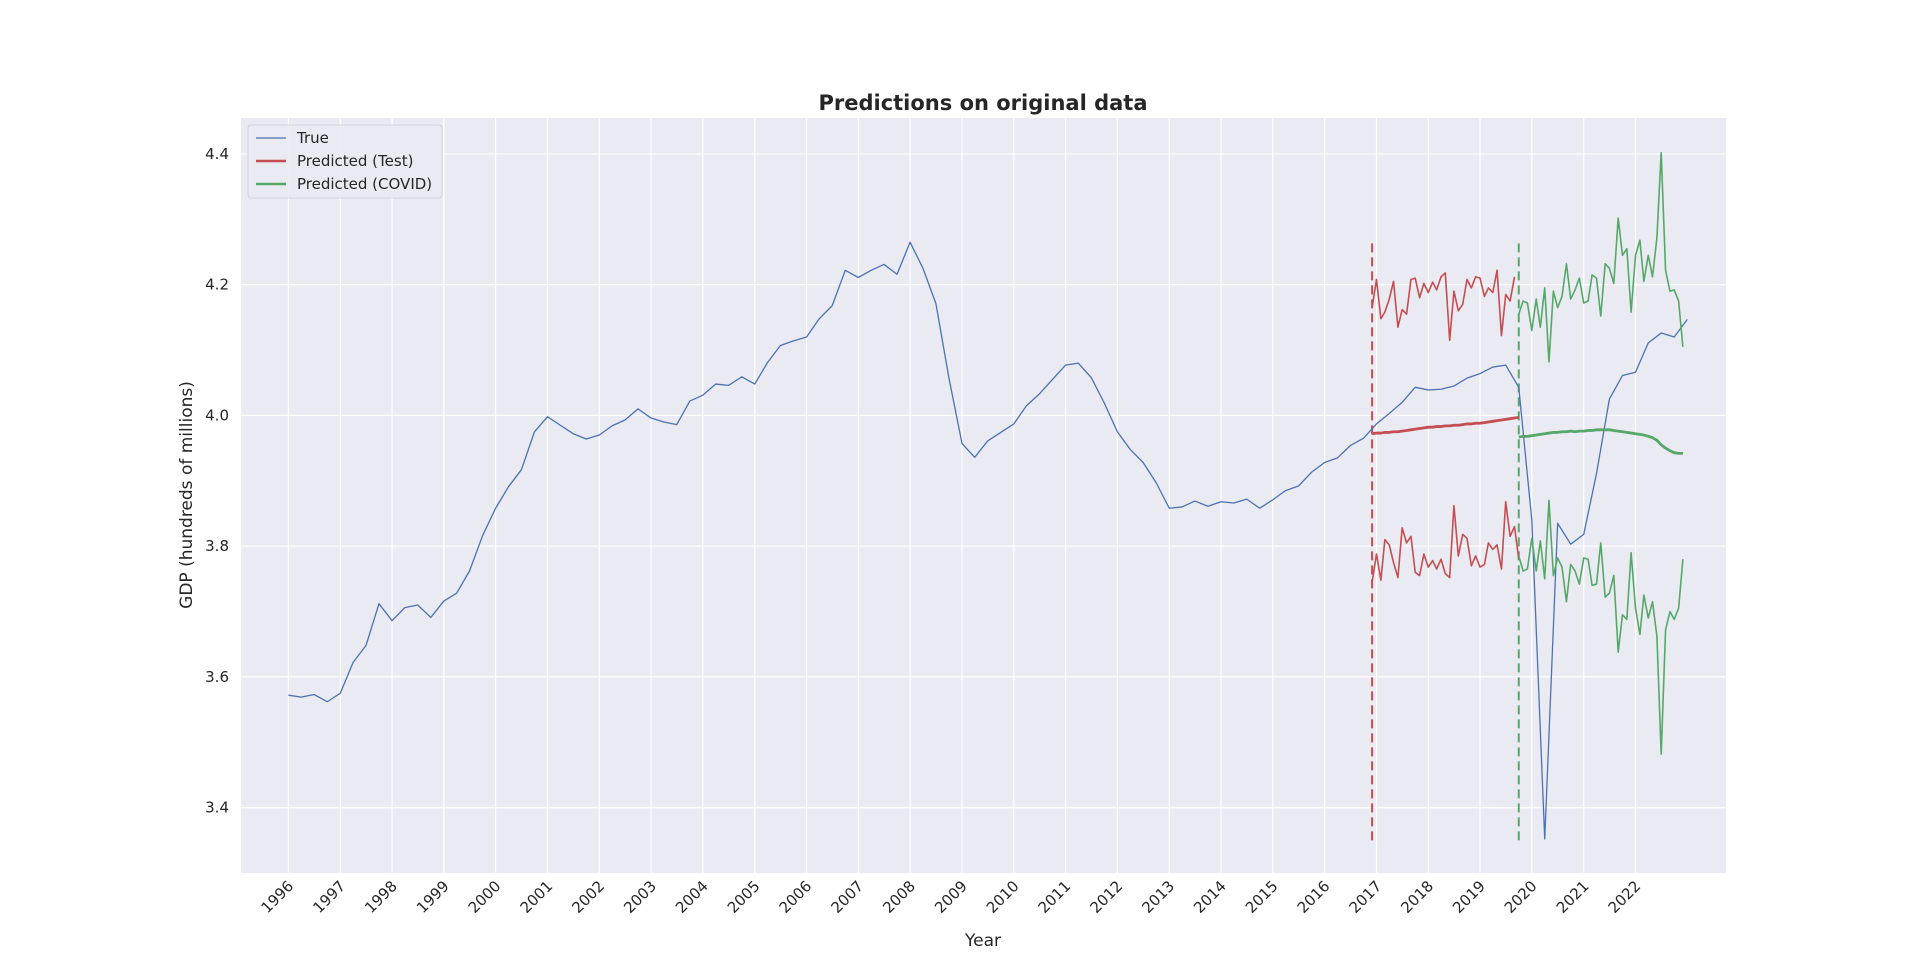 Image resolution: width=1914 pixels, height=976 pixels. I want to click on legend-label-covid: Predicted (COVID), so click(364, 184).